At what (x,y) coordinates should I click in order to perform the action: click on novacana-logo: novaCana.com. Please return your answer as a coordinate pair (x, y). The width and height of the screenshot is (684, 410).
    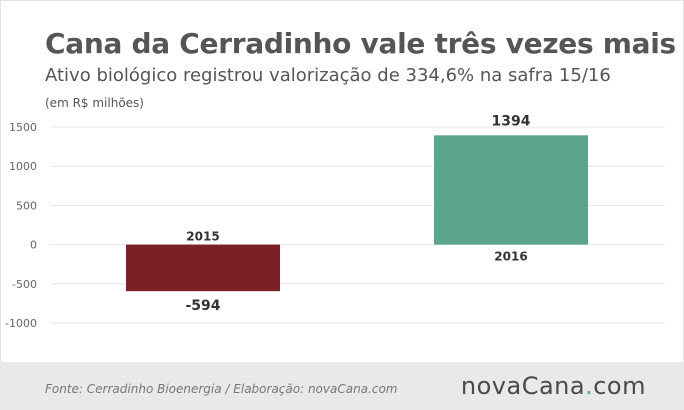
    Looking at the image, I should click on (553, 386).